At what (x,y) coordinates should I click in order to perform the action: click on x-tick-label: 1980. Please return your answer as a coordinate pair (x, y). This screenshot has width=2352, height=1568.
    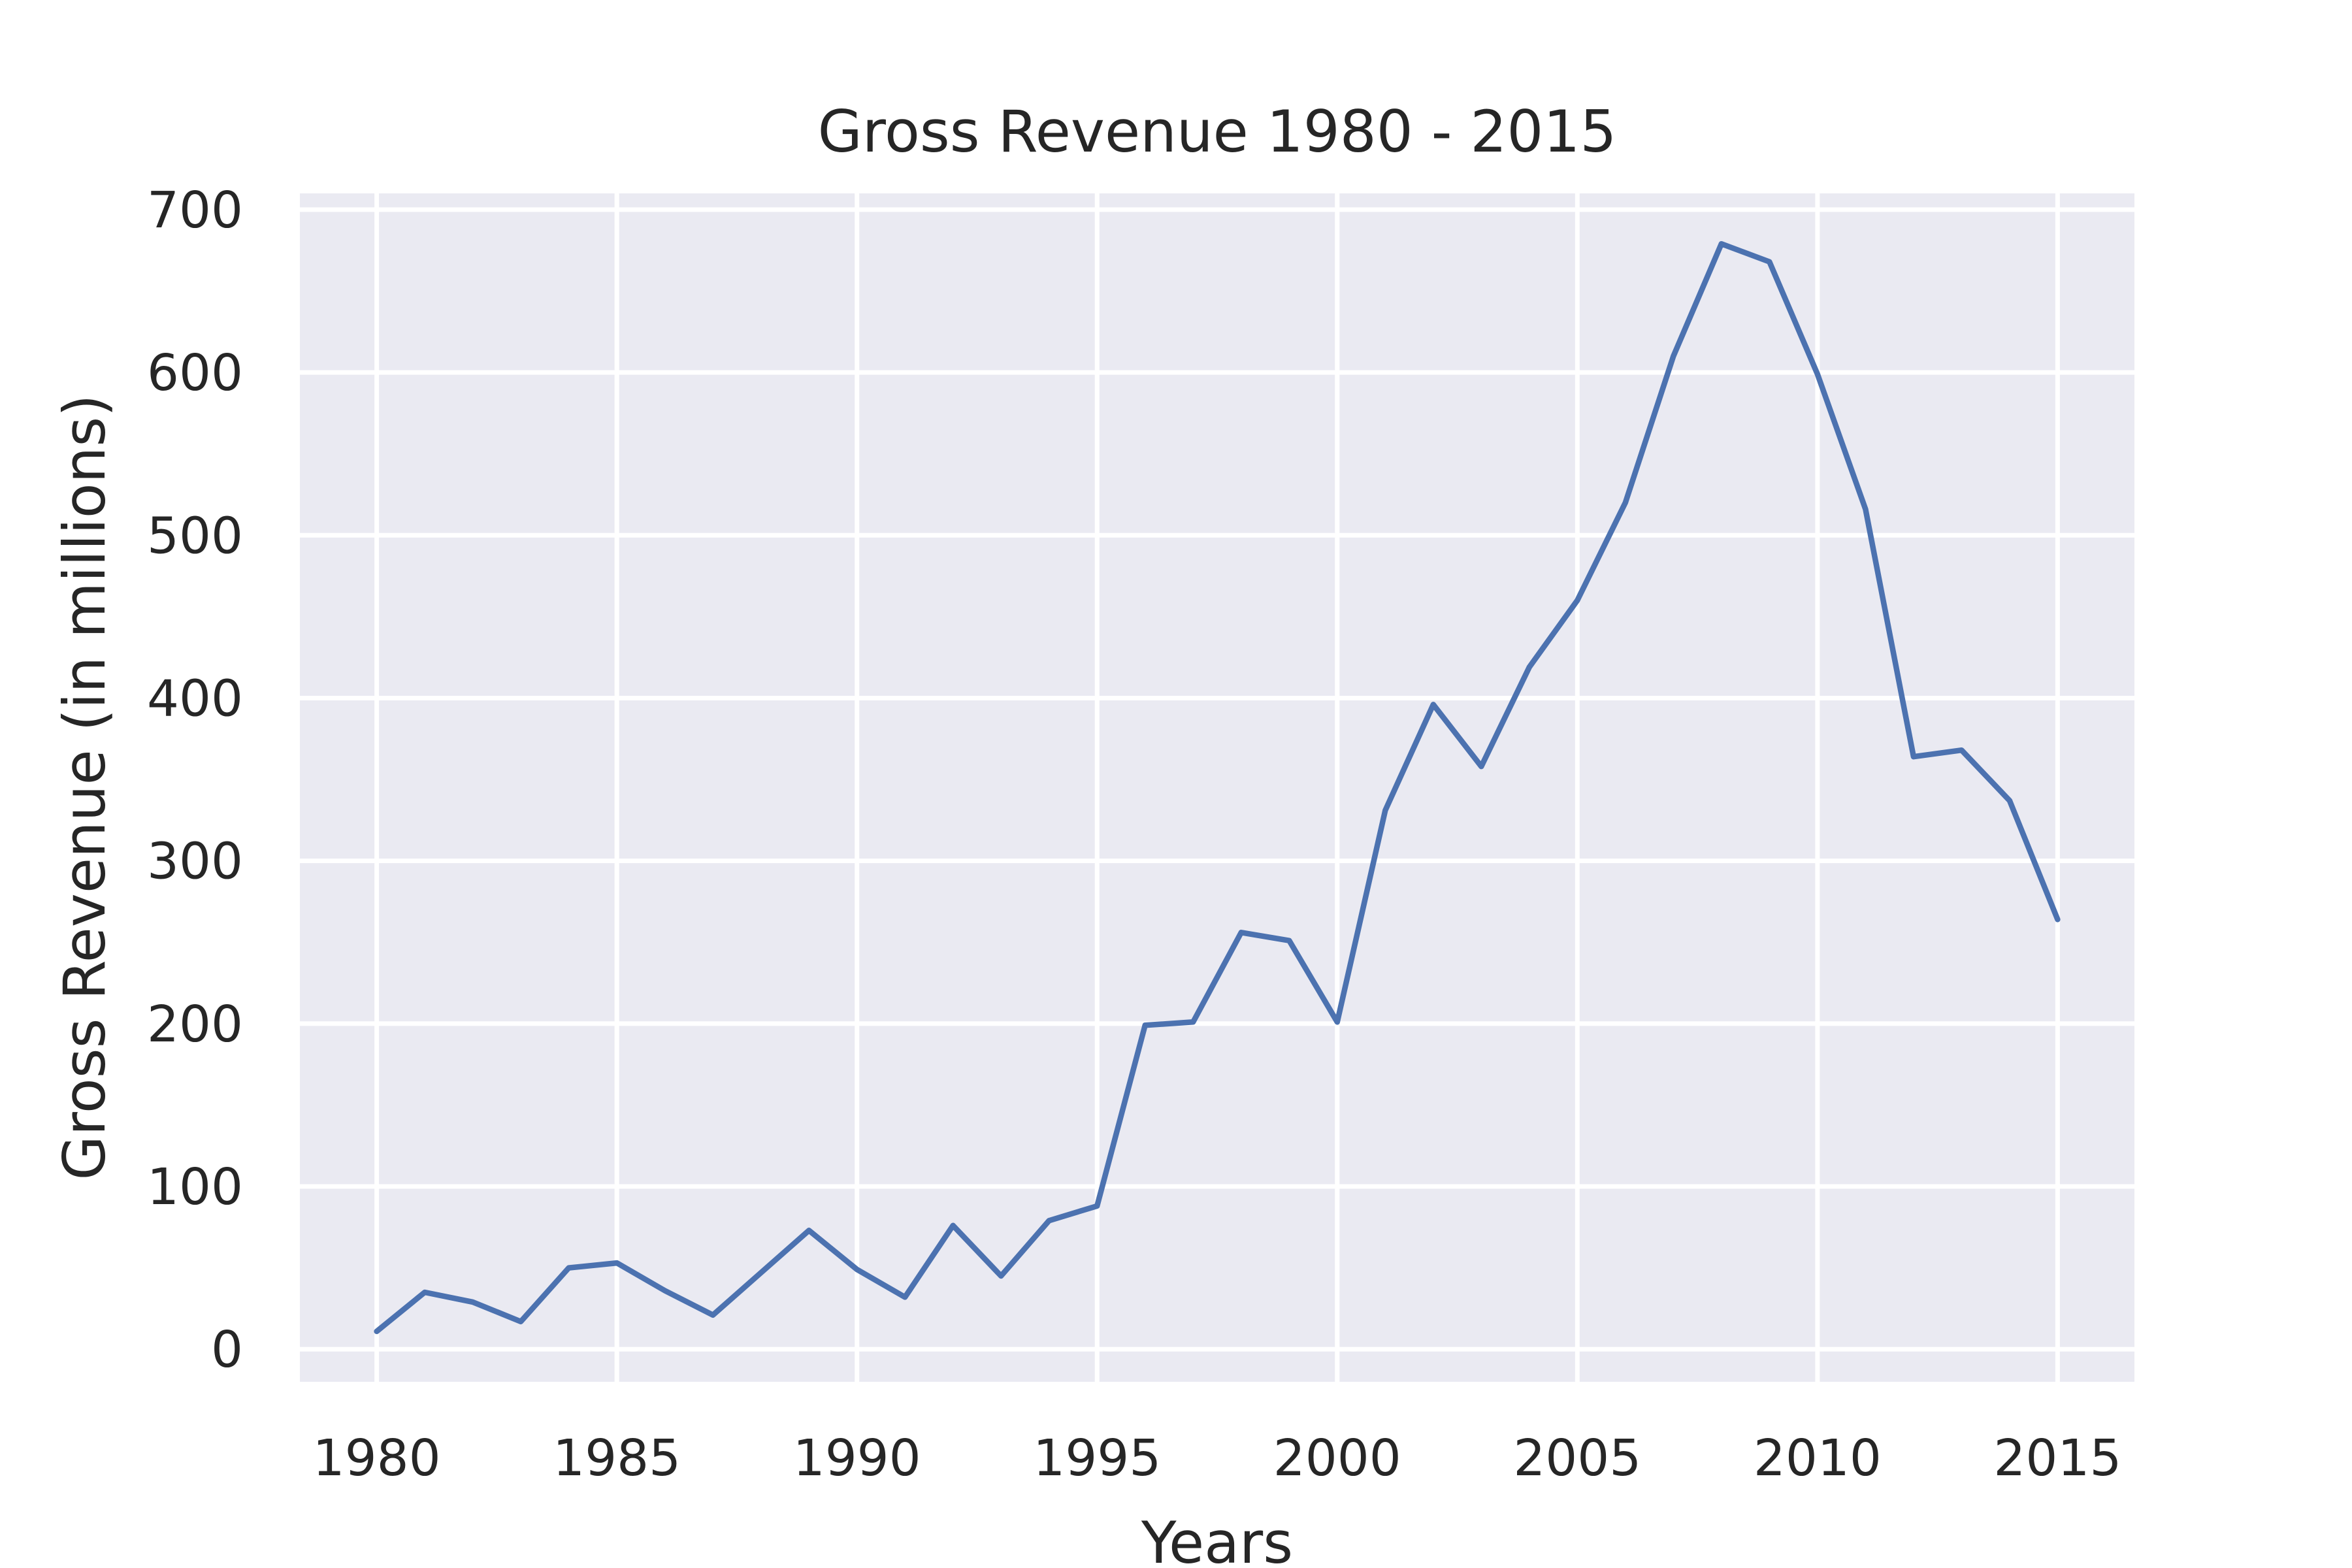
    Looking at the image, I should click on (377, 1458).